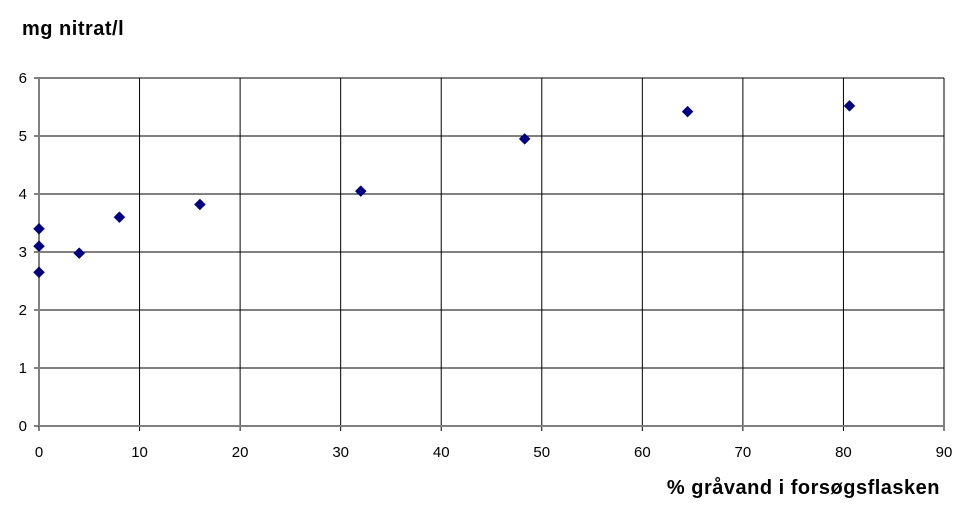 The image size is (958, 506). Describe the element at coordinates (494, 452) in the screenshot. I see `x-tick-labels: 0 10 20 30 40 50 60 70 80 90` at that location.